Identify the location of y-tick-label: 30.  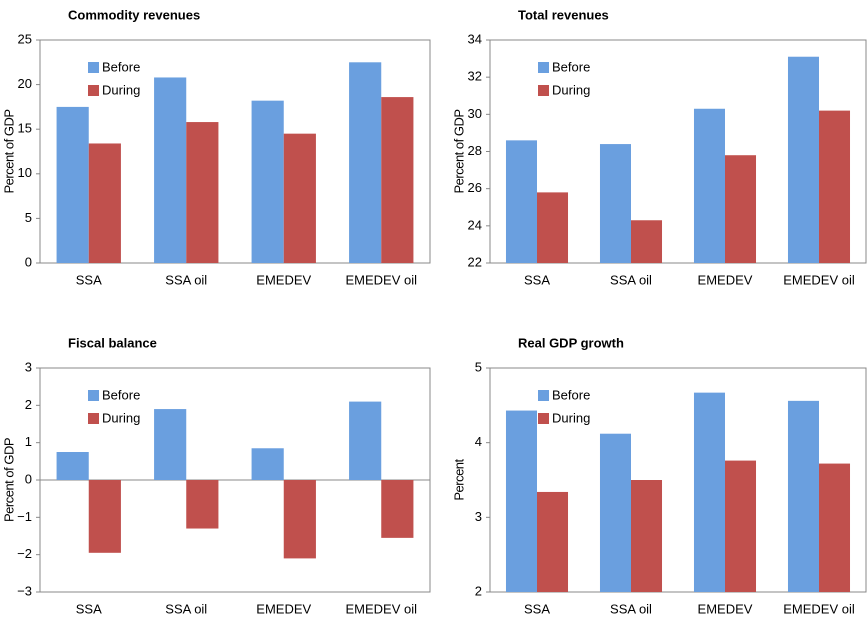
(475, 113).